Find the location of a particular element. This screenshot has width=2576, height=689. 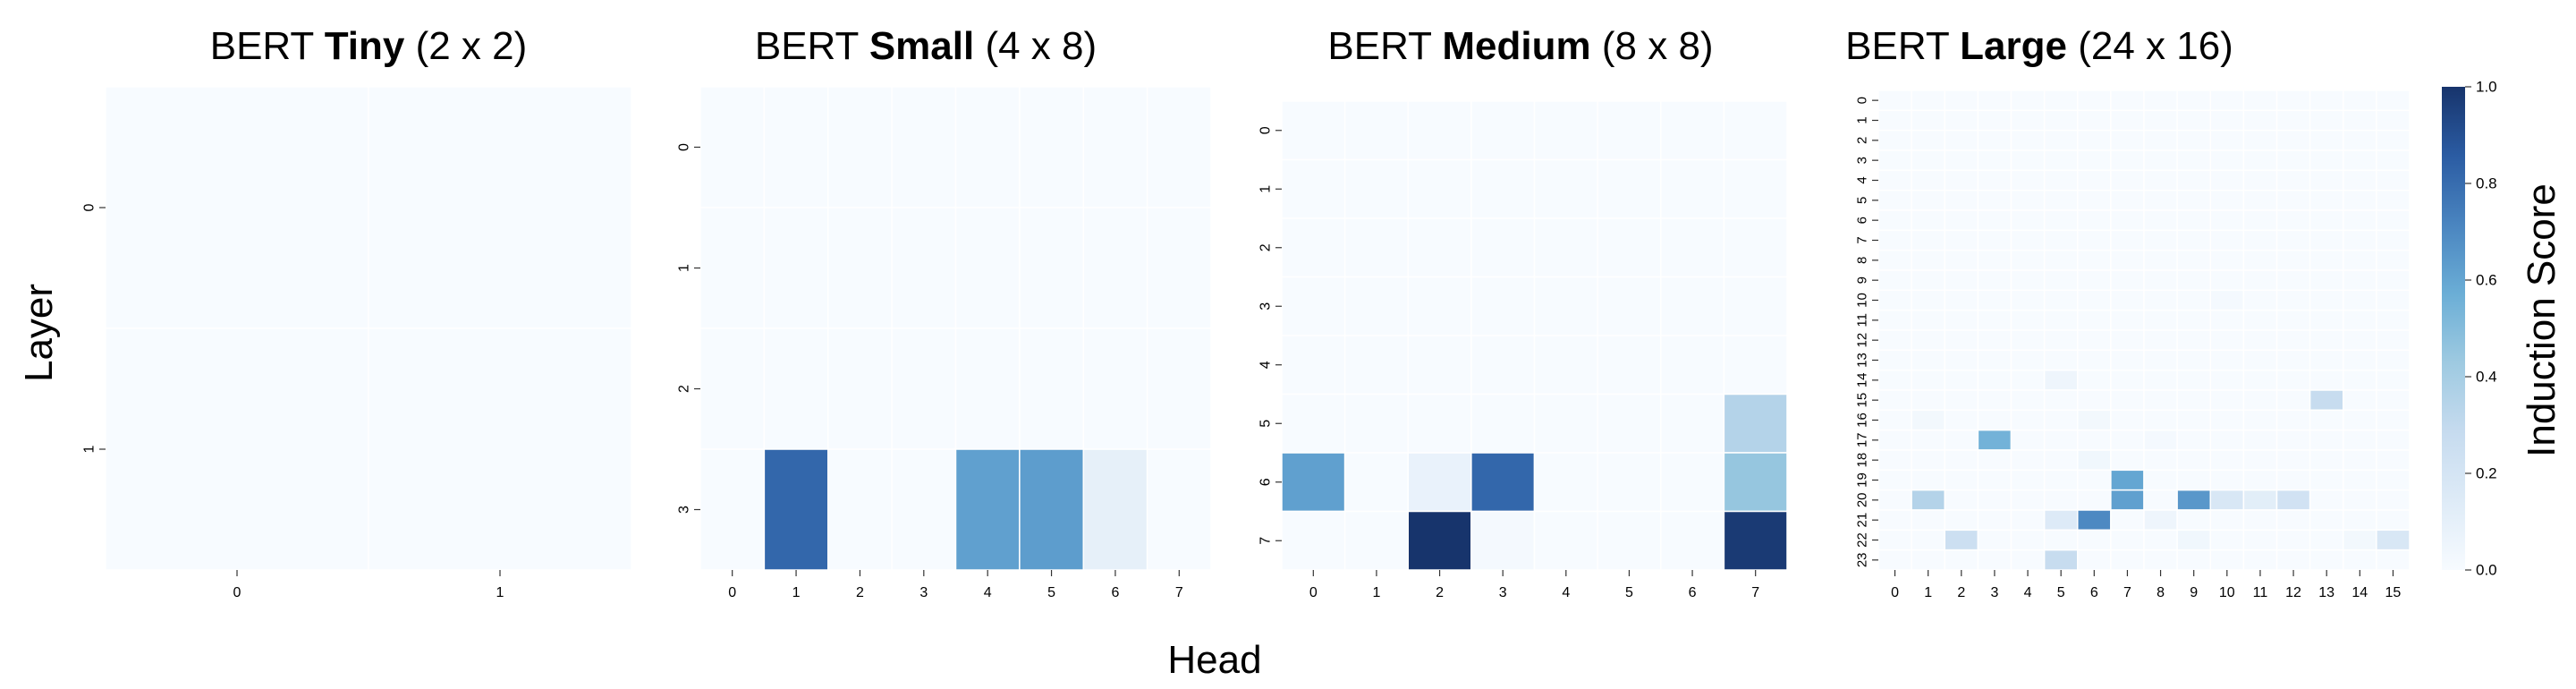

y-tick-label: 1 is located at coordinates (1862, 120).